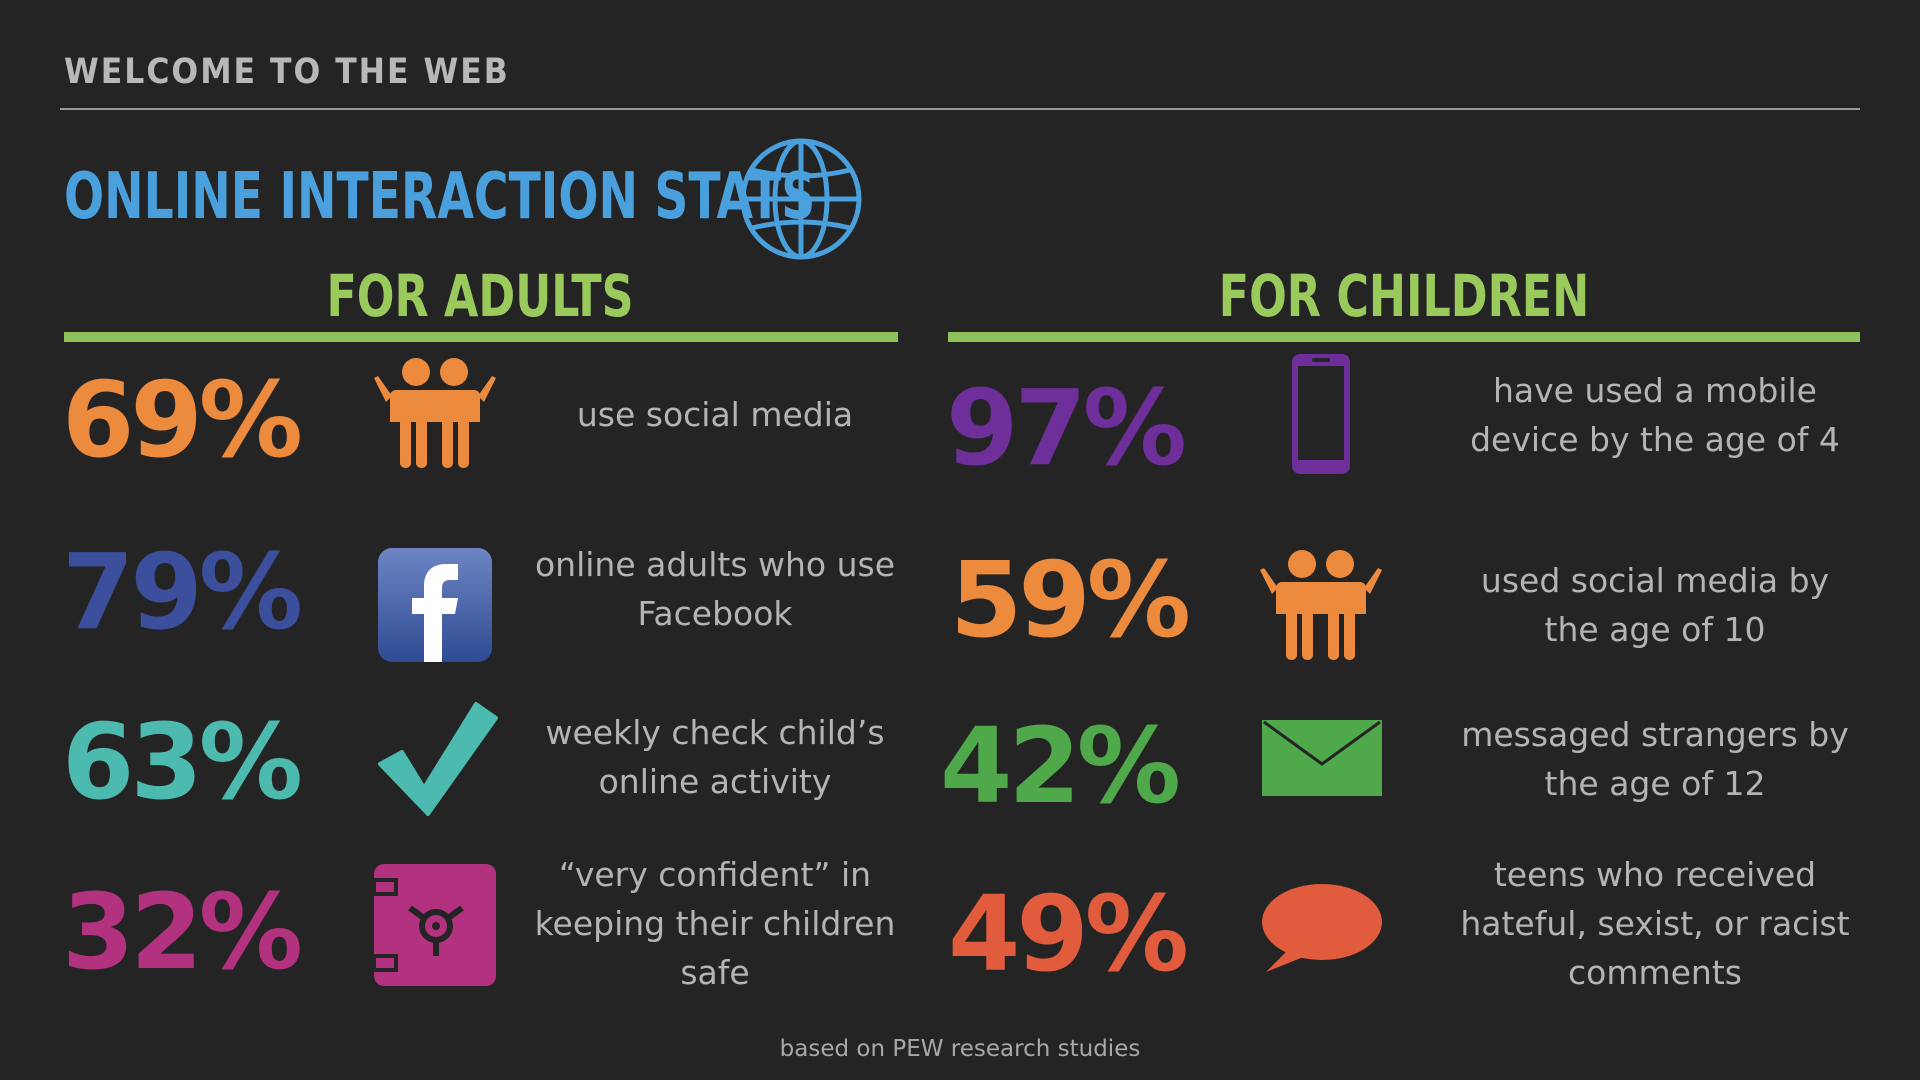  Describe the element at coordinates (1655, 605) in the screenshot. I see `children-stat-text: used social media by the age of 10` at that location.